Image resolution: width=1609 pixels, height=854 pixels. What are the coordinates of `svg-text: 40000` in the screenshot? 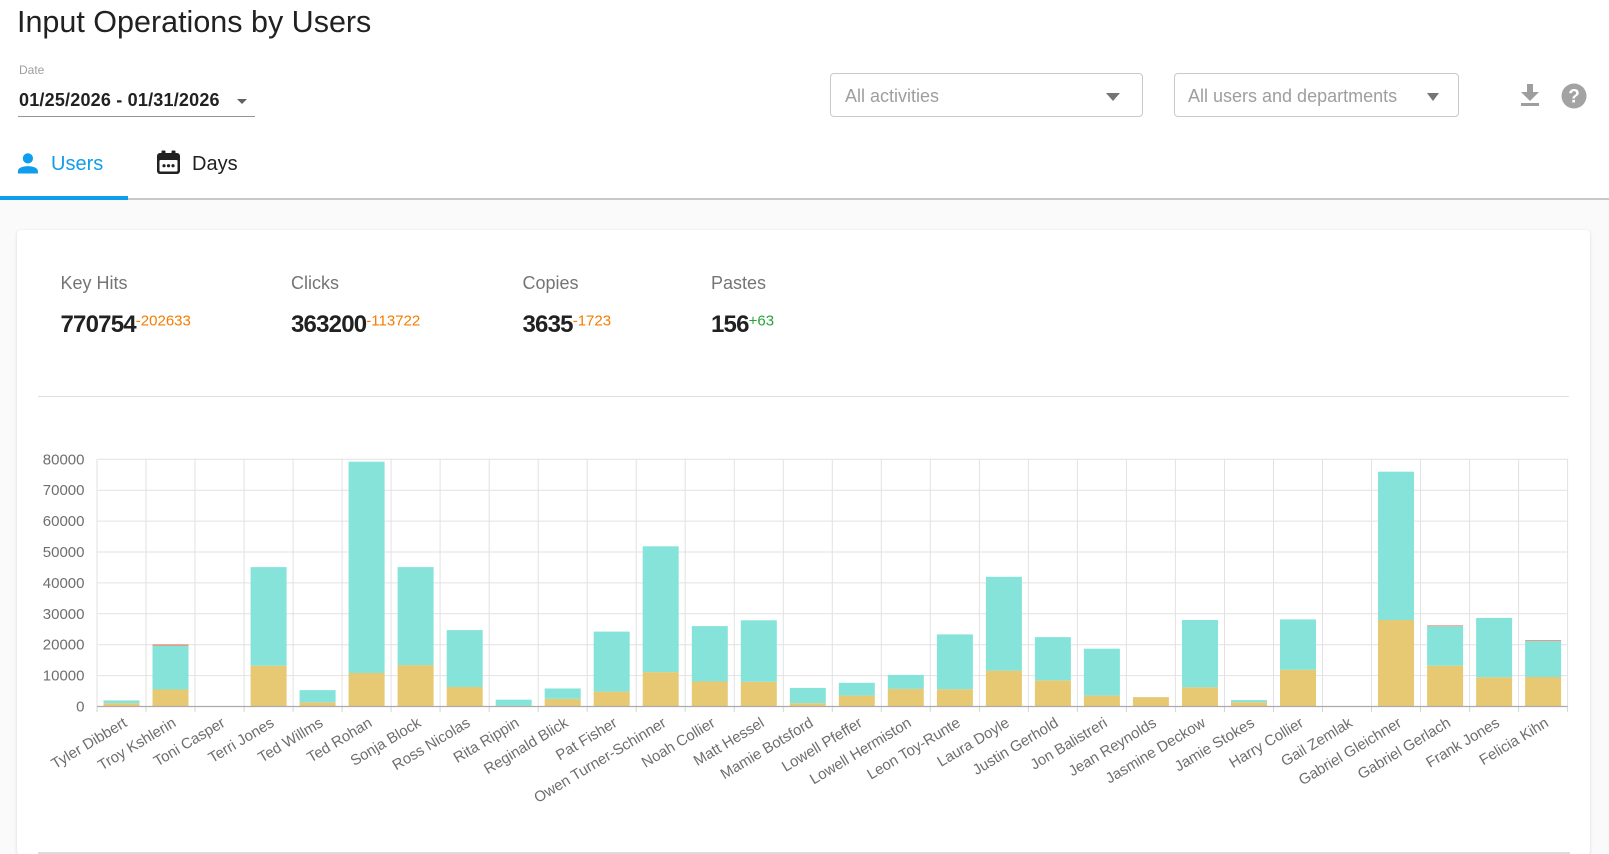 It's located at (64, 583).